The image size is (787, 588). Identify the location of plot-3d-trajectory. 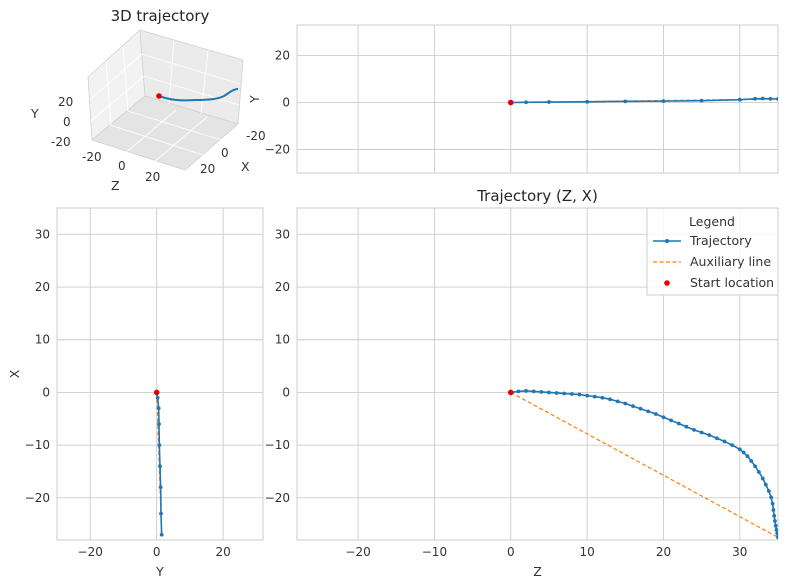
(198, 95).